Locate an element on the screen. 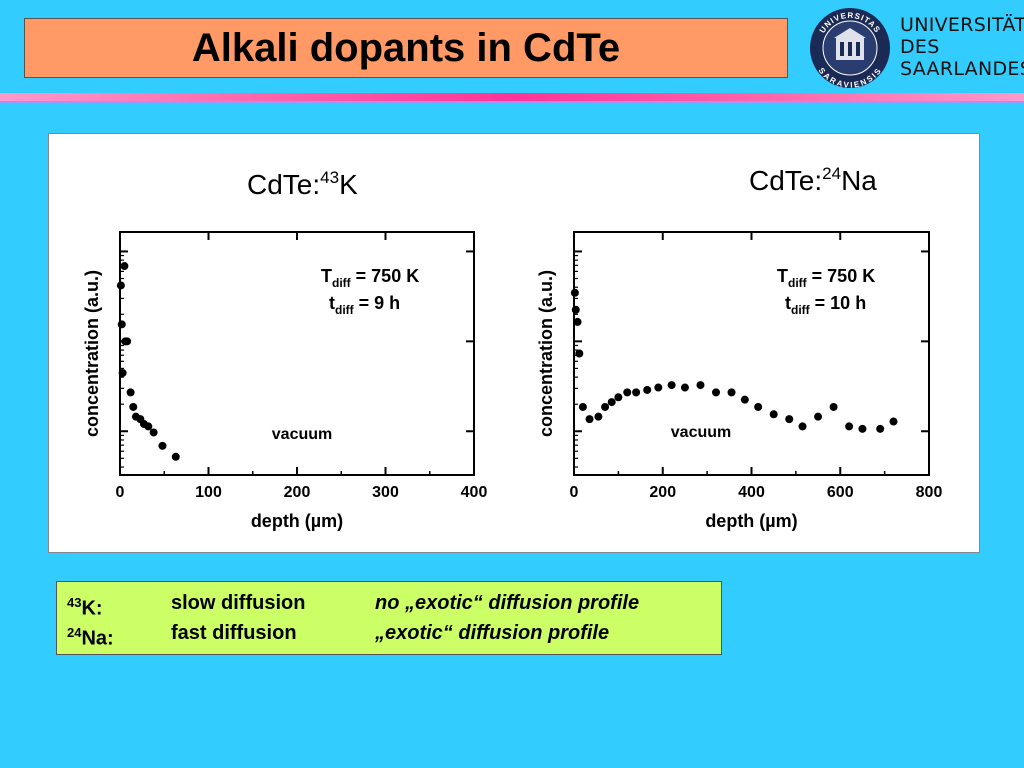 Image resolution: width=1024 pixels, height=768 pixels. x-tick-label-na-2: 400 is located at coordinates (751, 492).